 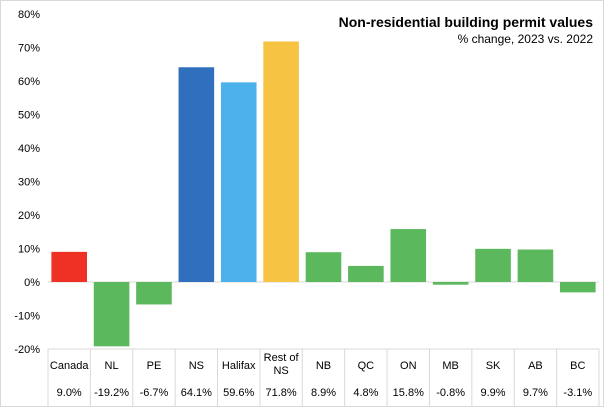 What do you see at coordinates (239, 366) in the screenshot?
I see `category-label: Halifax` at bounding box center [239, 366].